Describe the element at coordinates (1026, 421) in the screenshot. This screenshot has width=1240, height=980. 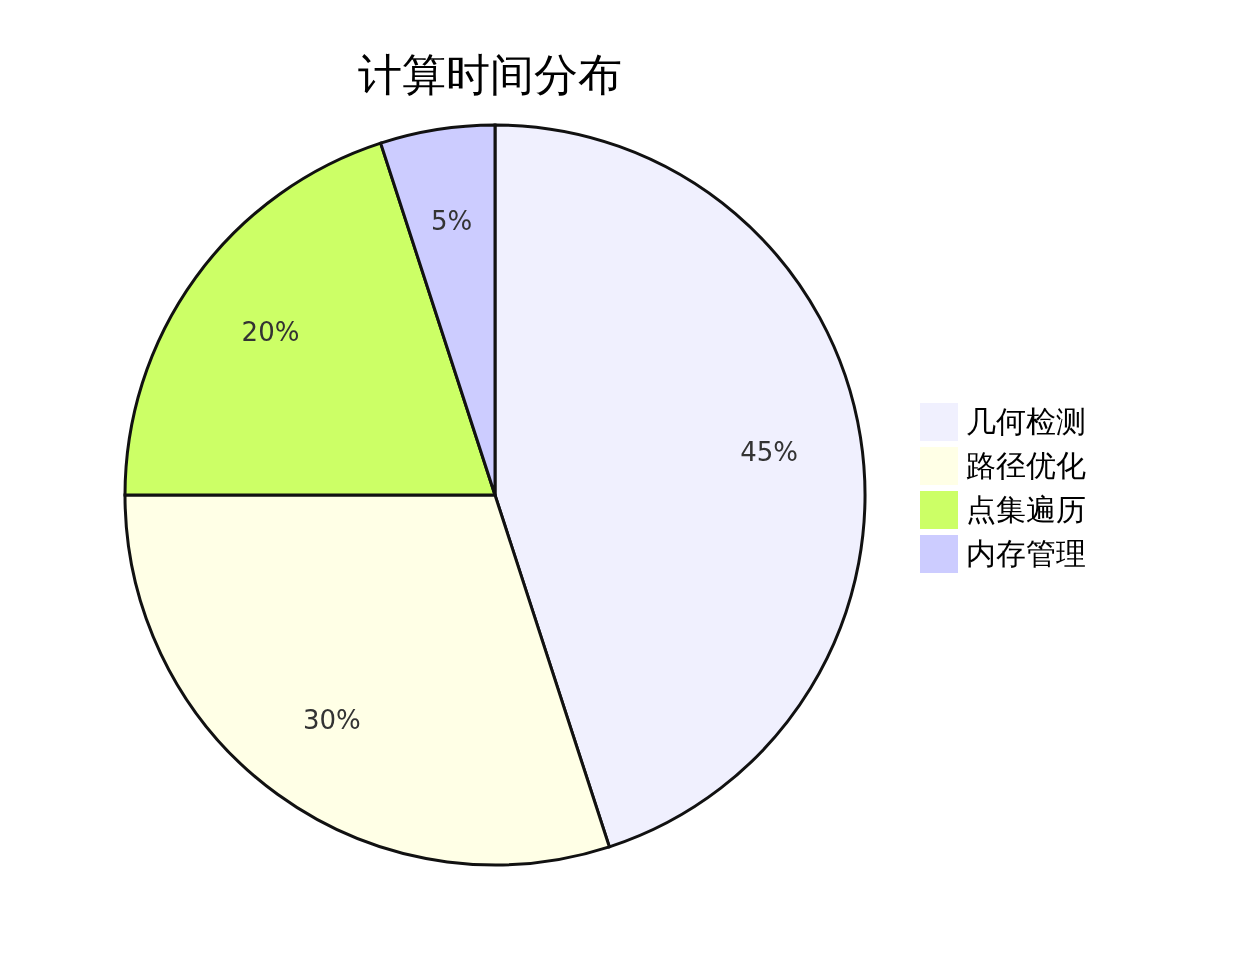
I see `slice-label: 几何检测` at that location.